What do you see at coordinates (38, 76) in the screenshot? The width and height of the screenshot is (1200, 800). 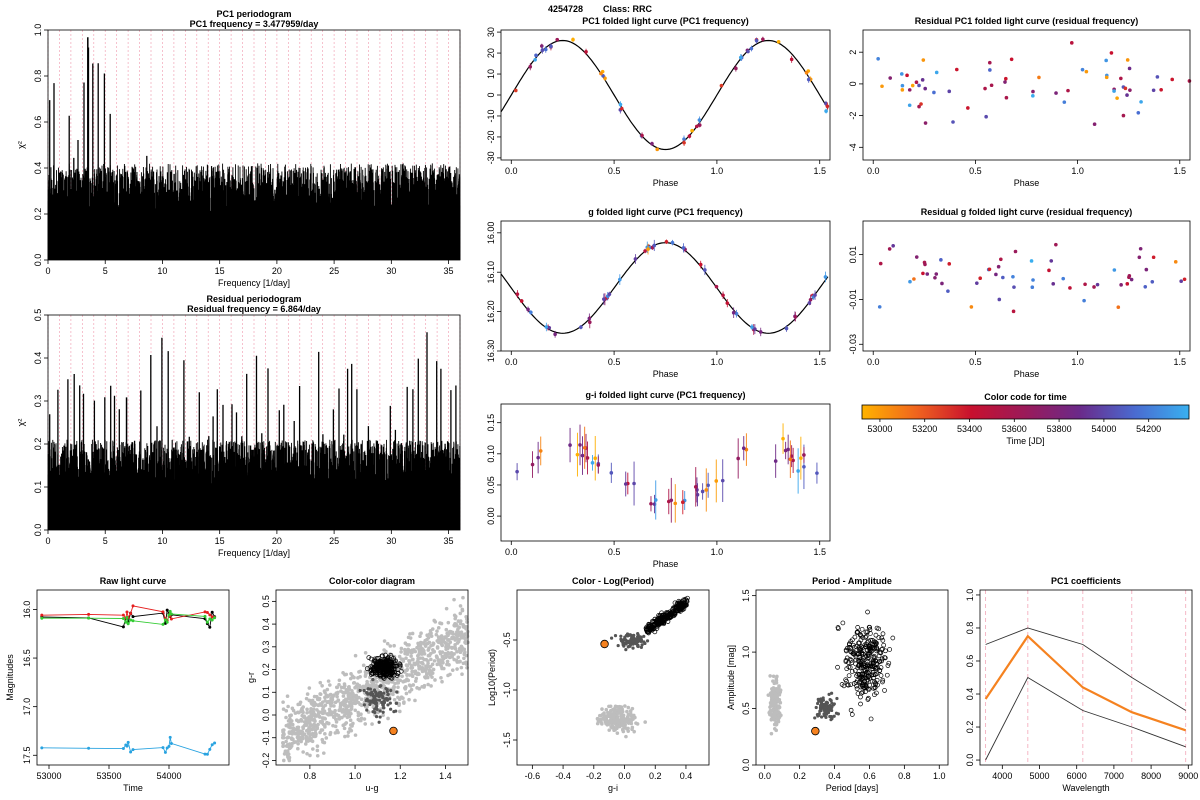 I see `pc1-periodogram-y-tick-label: 0.8` at bounding box center [38, 76].